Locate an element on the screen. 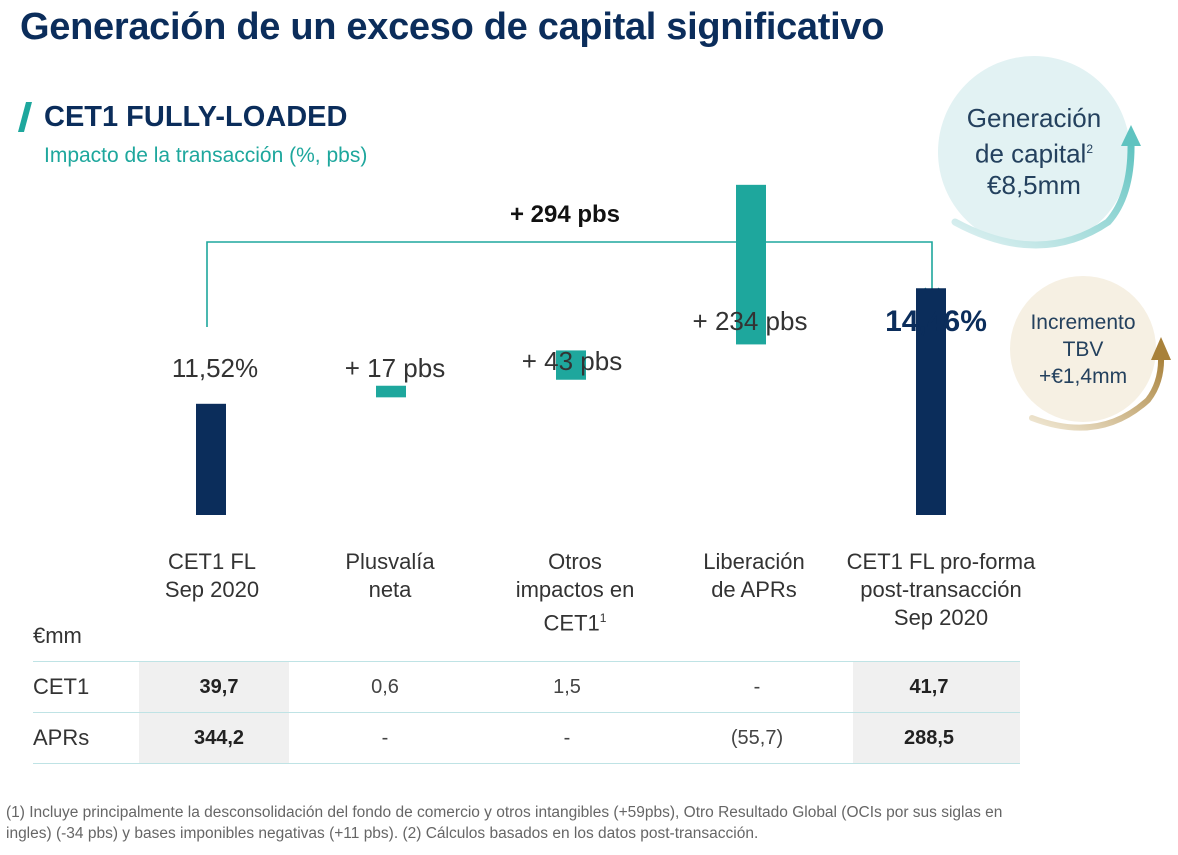 The width and height of the screenshot is (1178, 855). table-cell: (55,7) is located at coordinates (757, 738).